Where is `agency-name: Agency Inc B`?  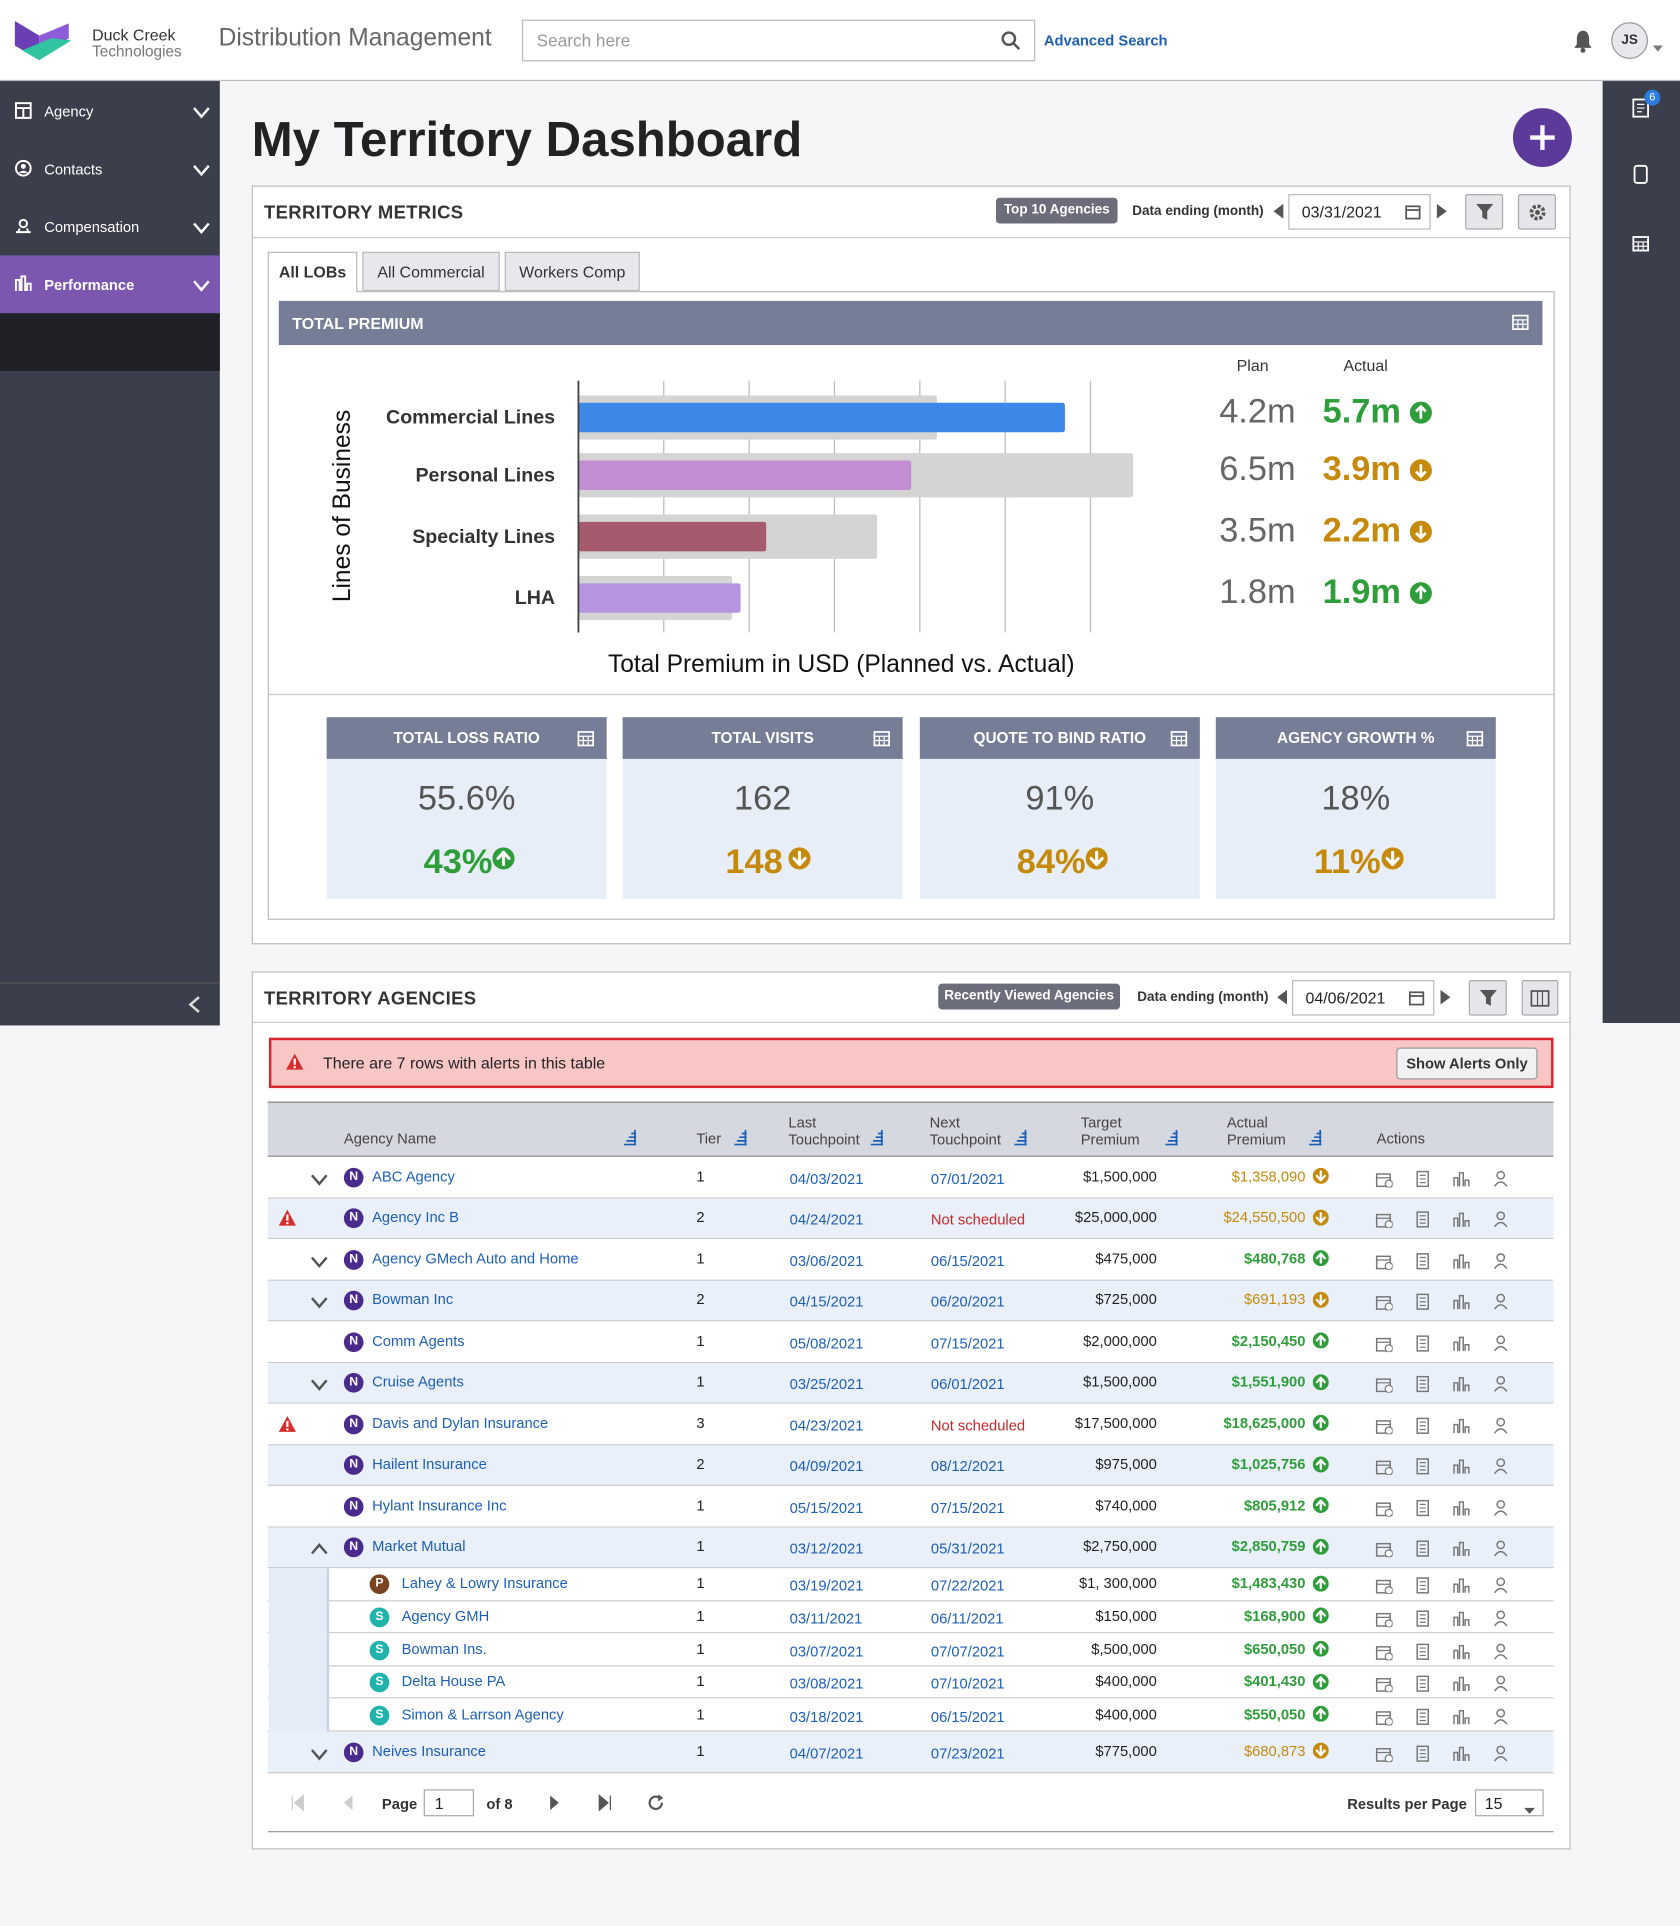
agency-name: Agency Inc B is located at coordinates (415, 1217).